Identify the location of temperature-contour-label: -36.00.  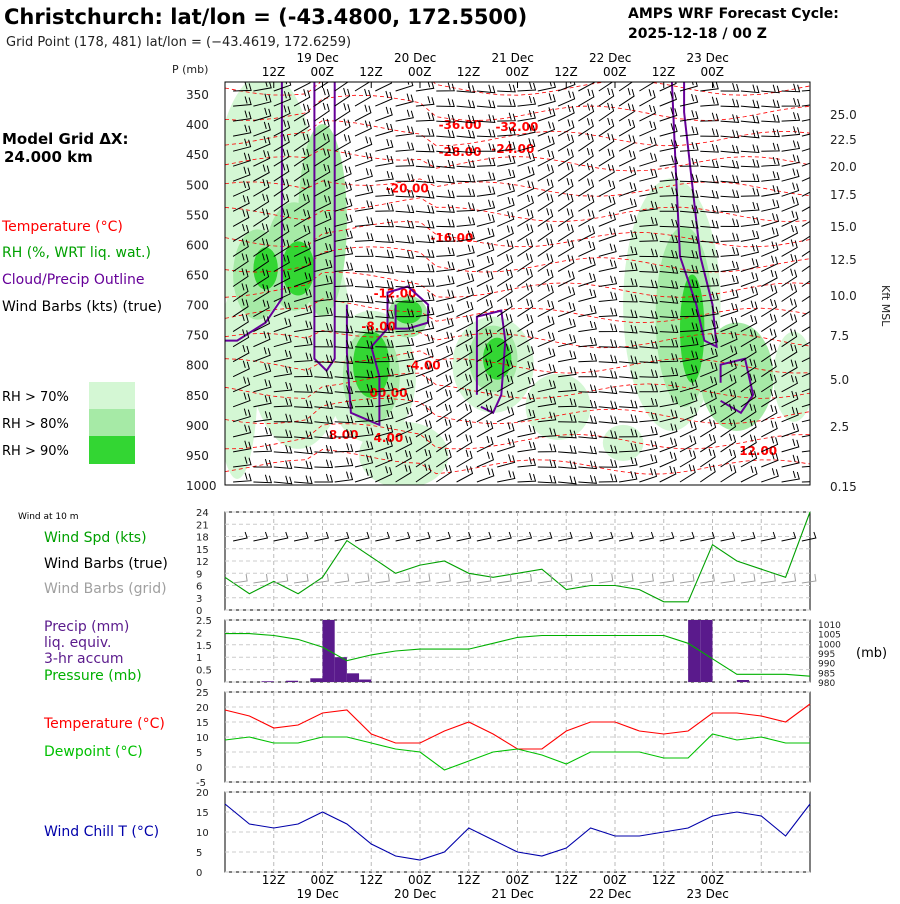
(460, 125).